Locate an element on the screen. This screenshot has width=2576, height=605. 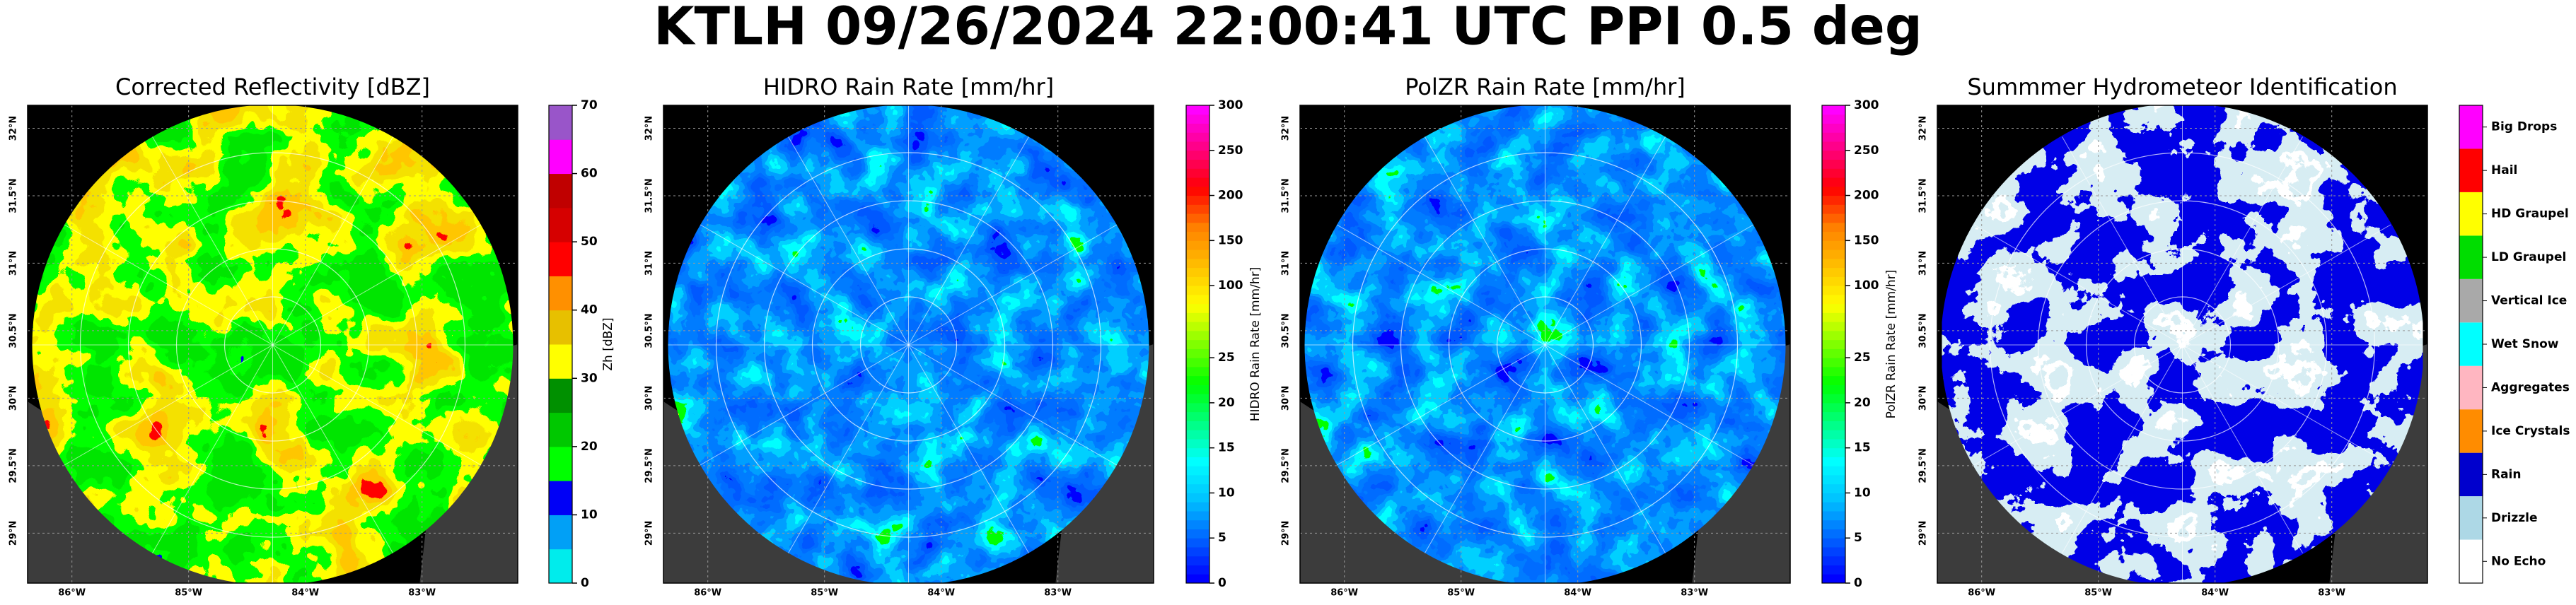
lon-tick-label: 84°W is located at coordinates (2215, 593).